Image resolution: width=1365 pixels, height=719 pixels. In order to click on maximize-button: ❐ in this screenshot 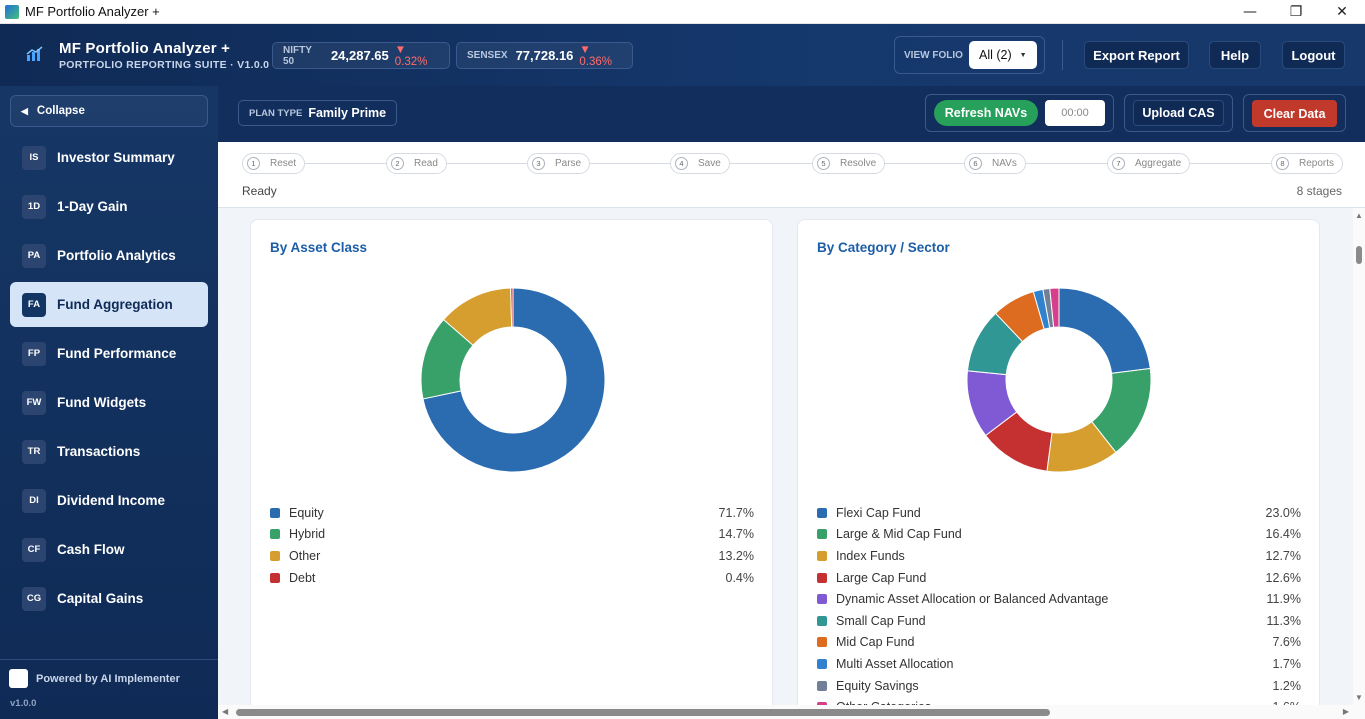, I will do `click(1296, 12)`.